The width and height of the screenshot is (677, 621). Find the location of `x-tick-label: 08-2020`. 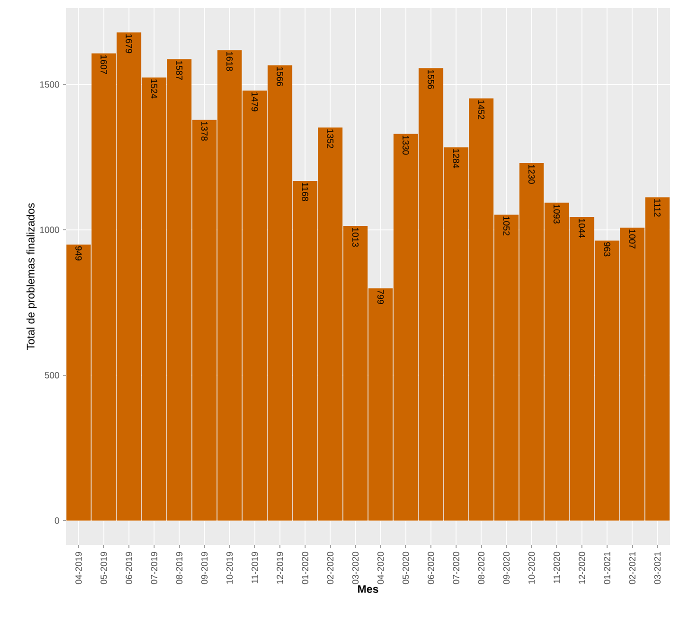

x-tick-label: 08-2020 is located at coordinates (481, 568).